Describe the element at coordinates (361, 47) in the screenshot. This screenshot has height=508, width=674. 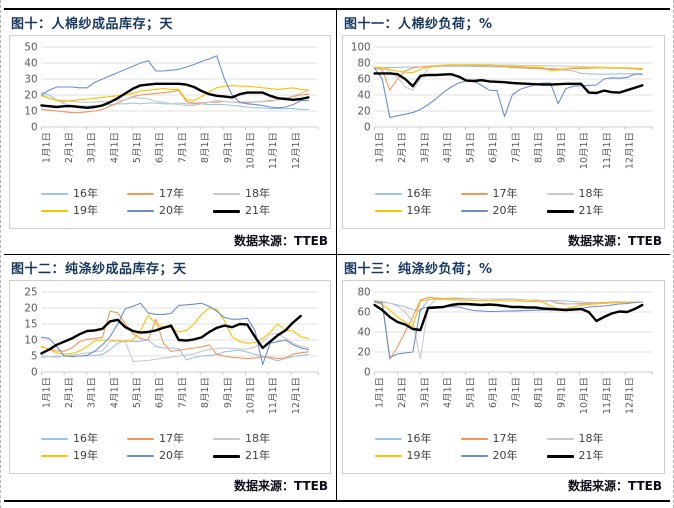
I see `y-axis-tick-label: 100` at that location.